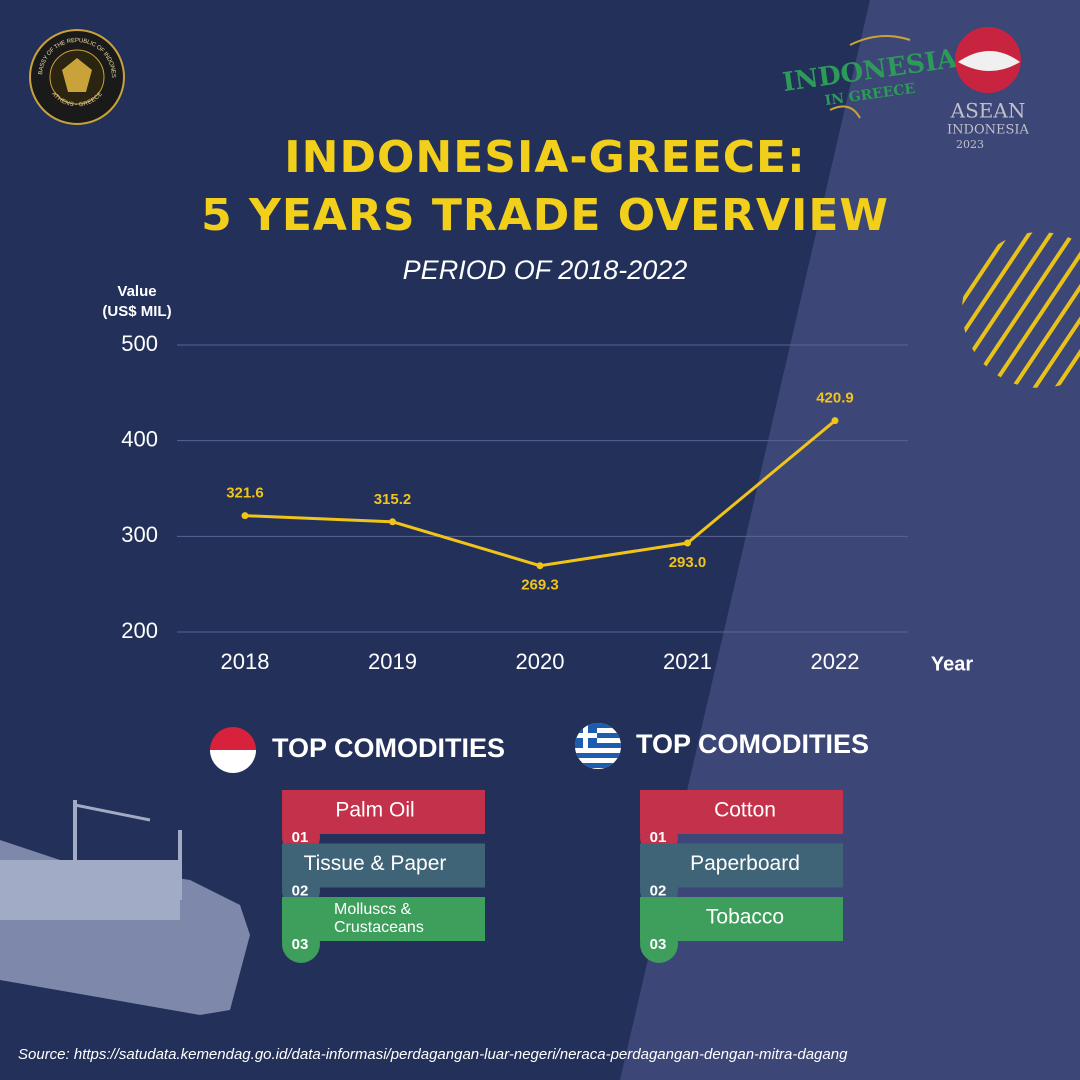 This screenshot has height=1080, width=1080. I want to click on commodity-name: Palm Oil, so click(374, 810).